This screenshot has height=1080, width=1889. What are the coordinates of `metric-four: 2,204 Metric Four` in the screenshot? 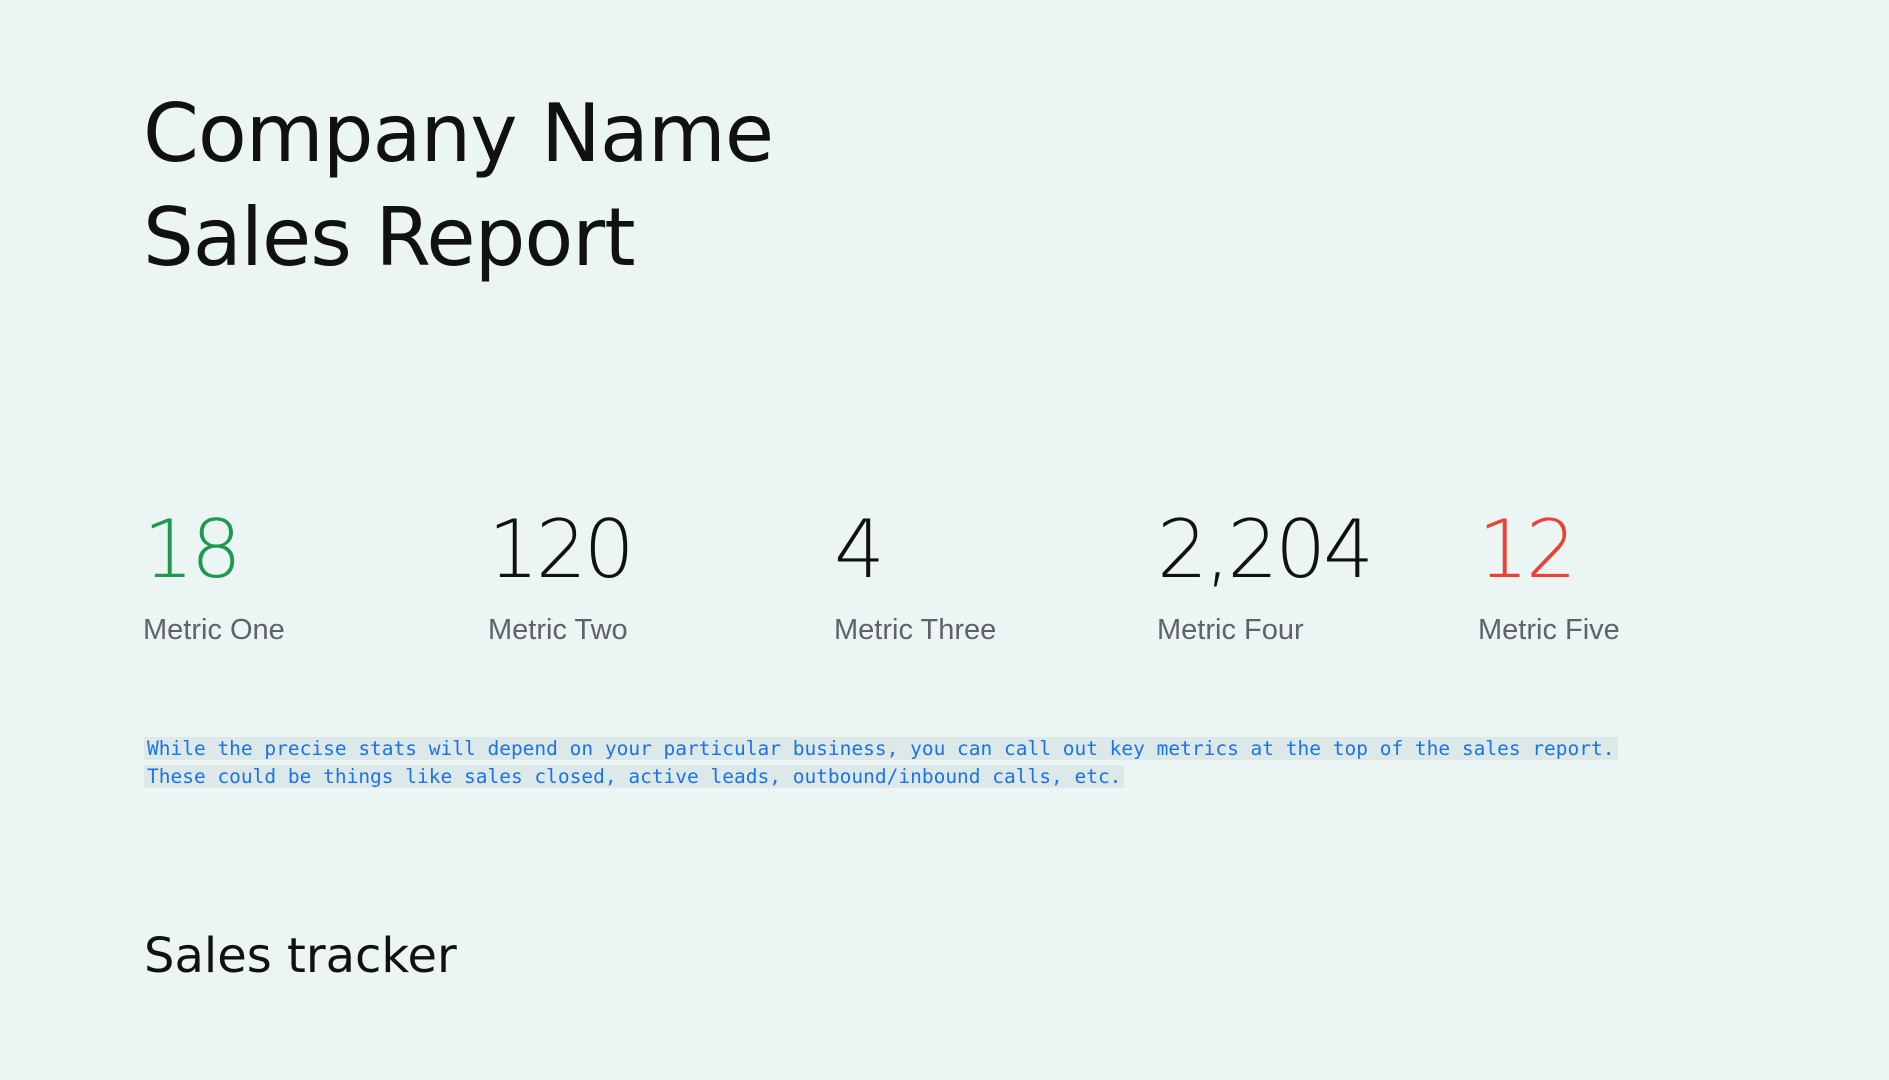 It's located at (1265, 573).